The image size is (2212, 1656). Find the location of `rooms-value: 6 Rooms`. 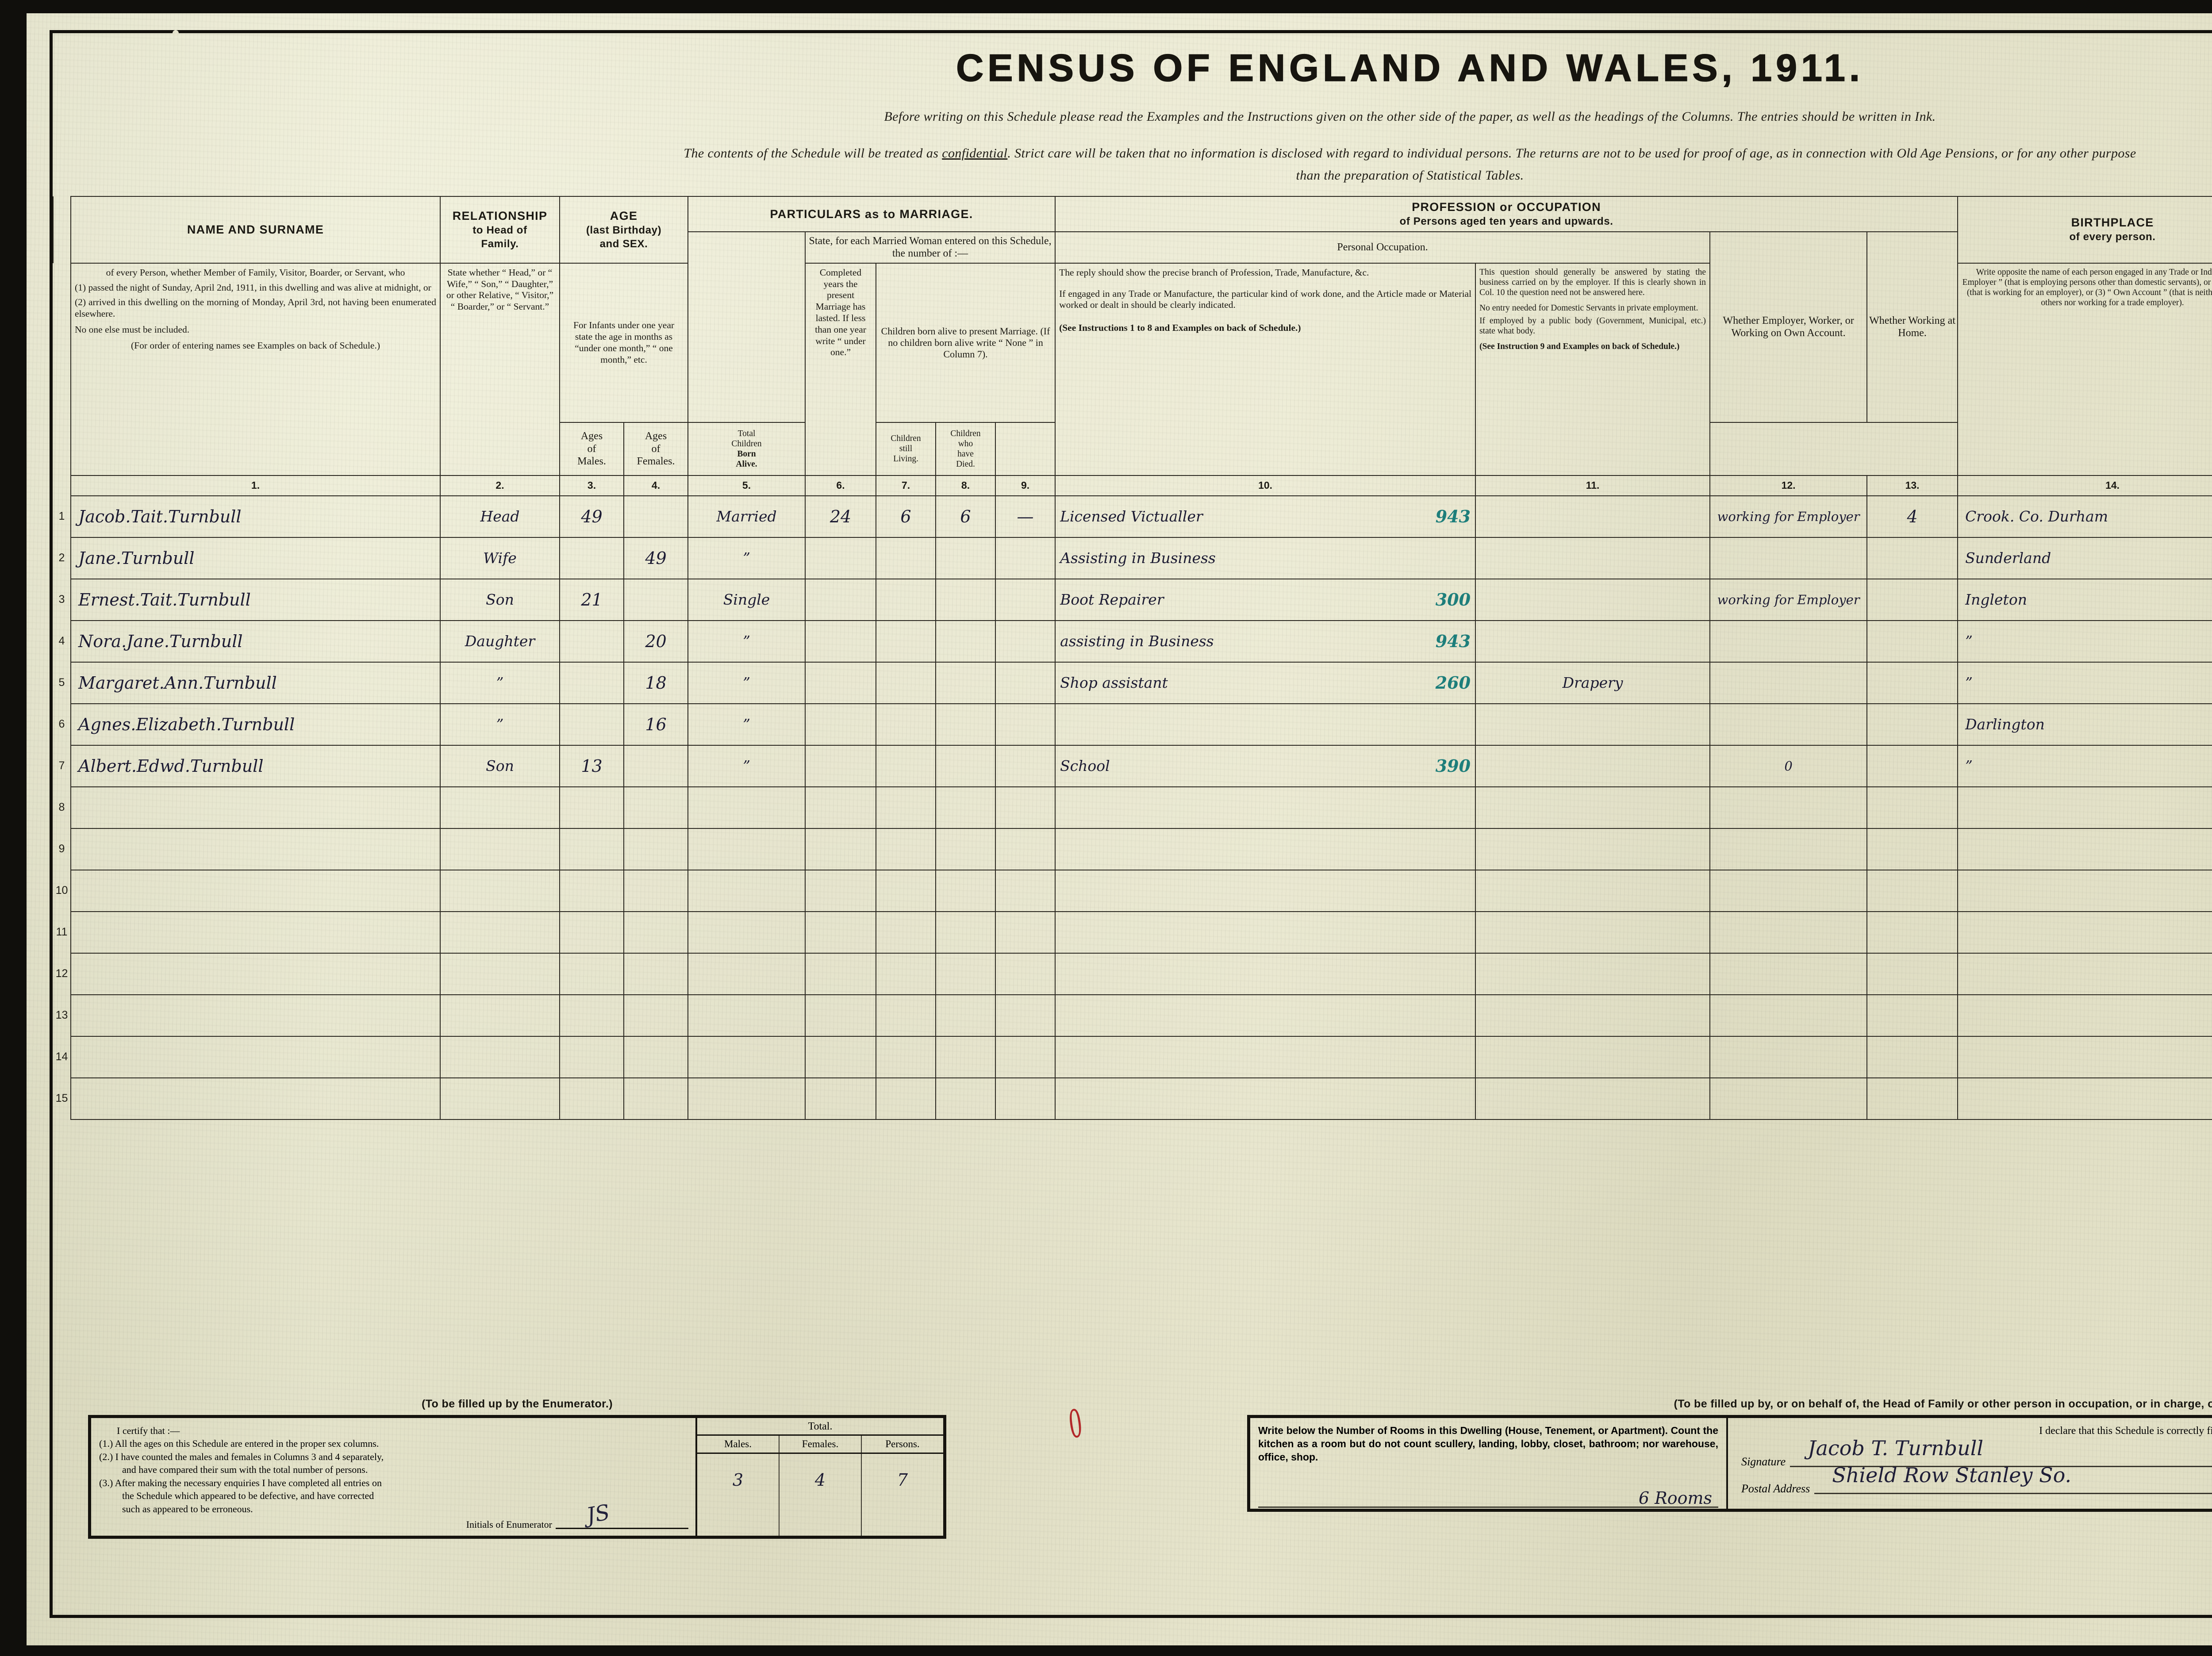

rooms-value: 6 Rooms is located at coordinates (1488, 1499).